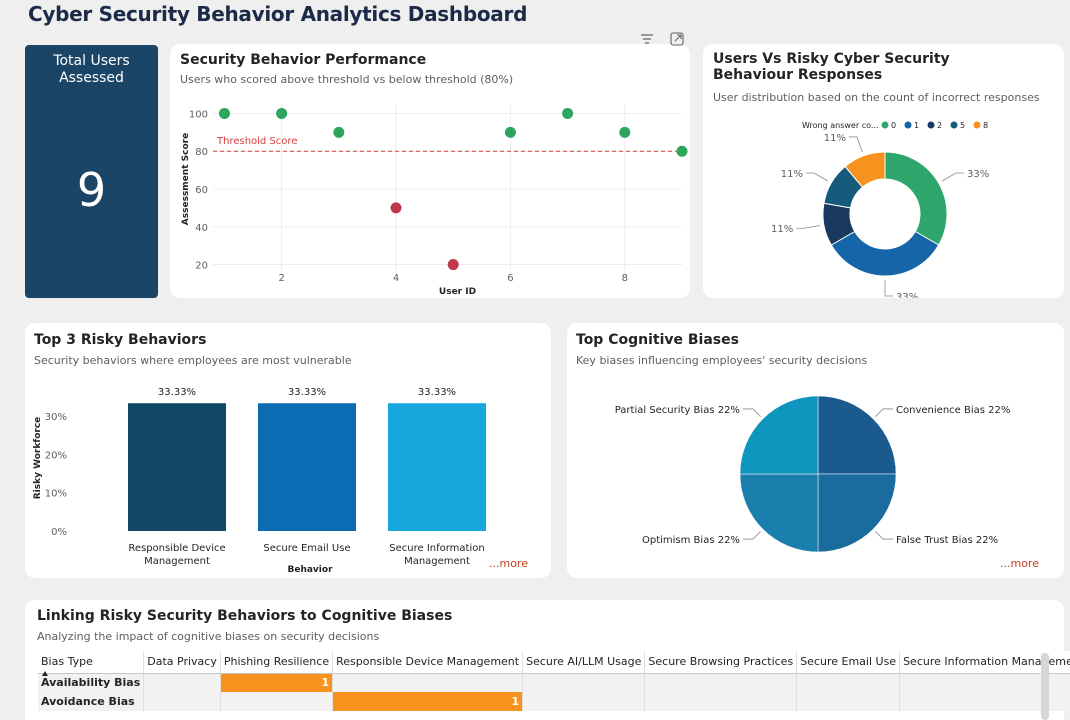  What do you see at coordinates (691, 540) in the screenshot?
I see `pie-data-label: Optimism Bias 22%` at bounding box center [691, 540].